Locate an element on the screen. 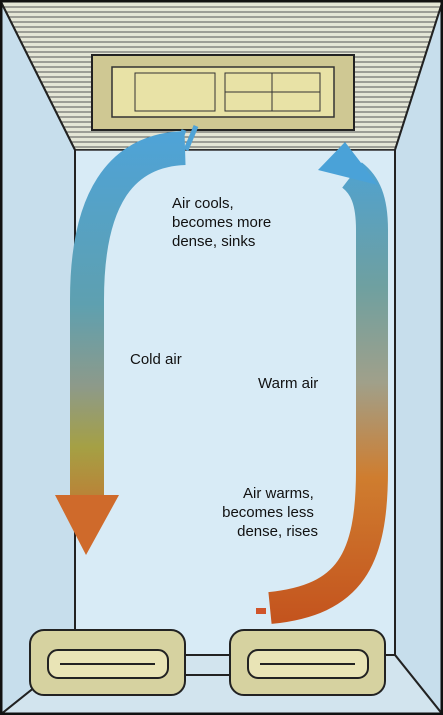  label-line: becomes less is located at coordinates (268, 512).